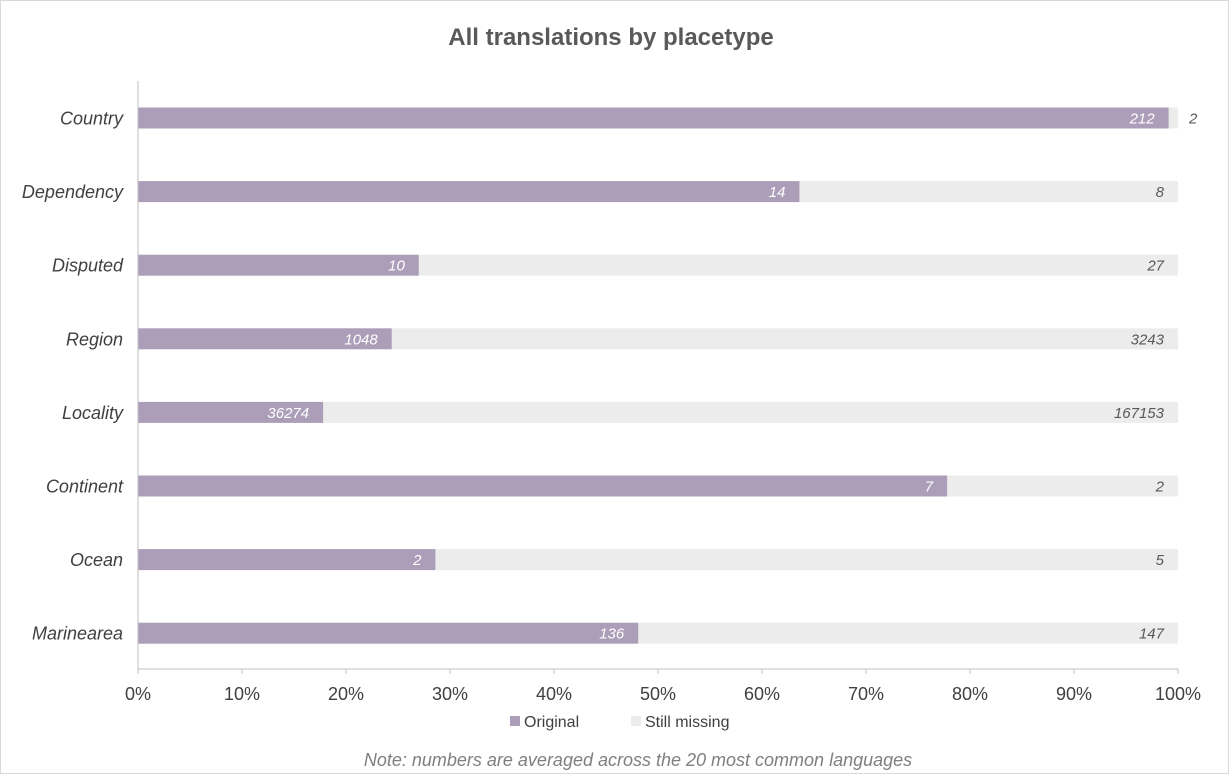 The width and height of the screenshot is (1229, 775). What do you see at coordinates (1152, 634) in the screenshot?
I see `value-label-still-missing-marinearea: 147` at bounding box center [1152, 634].